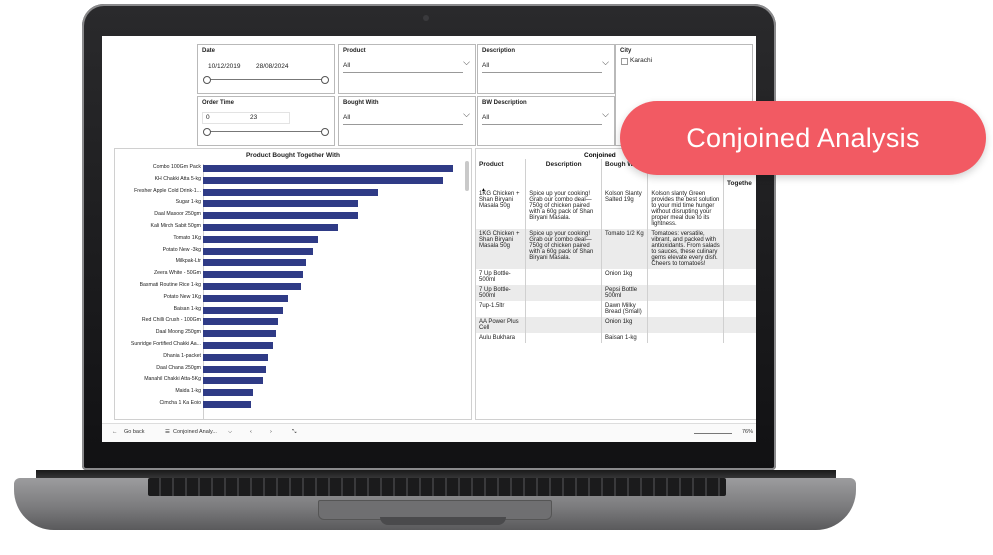 This screenshot has width=993, height=555. What do you see at coordinates (294, 432) in the screenshot?
I see `expand-icon: ⤡` at bounding box center [294, 432].